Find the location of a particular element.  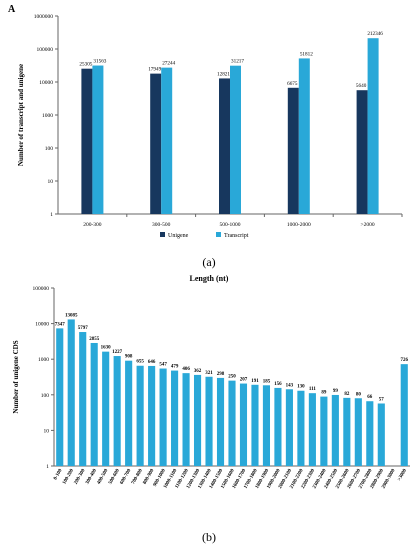

data-label: 1227 is located at coordinates (117, 352).